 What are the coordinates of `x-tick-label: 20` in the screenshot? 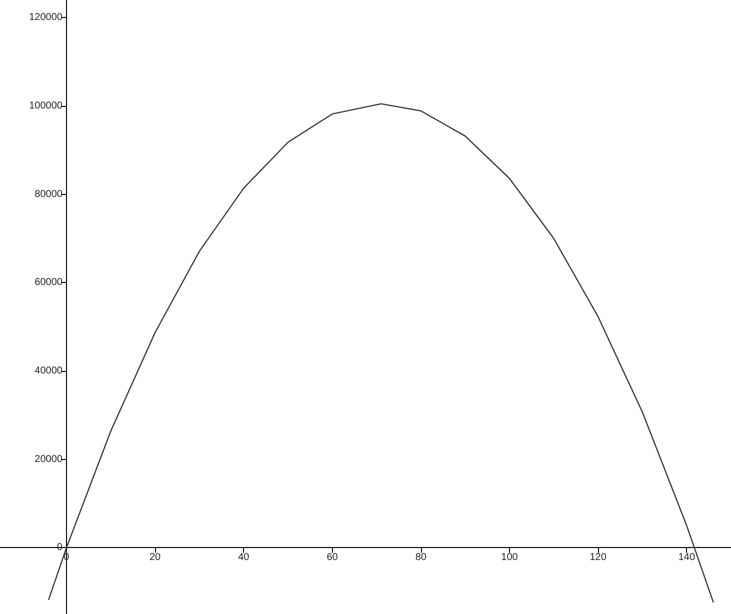 It's located at (156, 558).